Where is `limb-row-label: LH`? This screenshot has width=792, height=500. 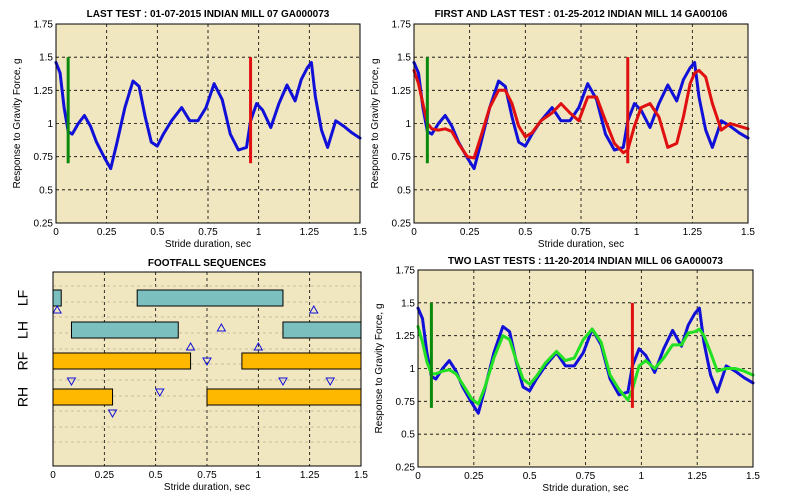
limb-row-label: LH is located at coordinates (23, 330).